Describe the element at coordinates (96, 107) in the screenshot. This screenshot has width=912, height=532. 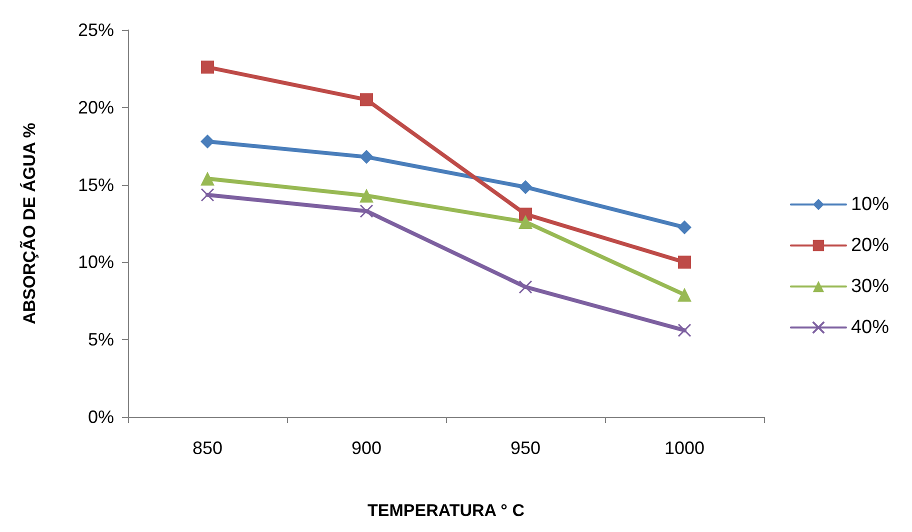
I see `y-tick-label: 20%` at that location.